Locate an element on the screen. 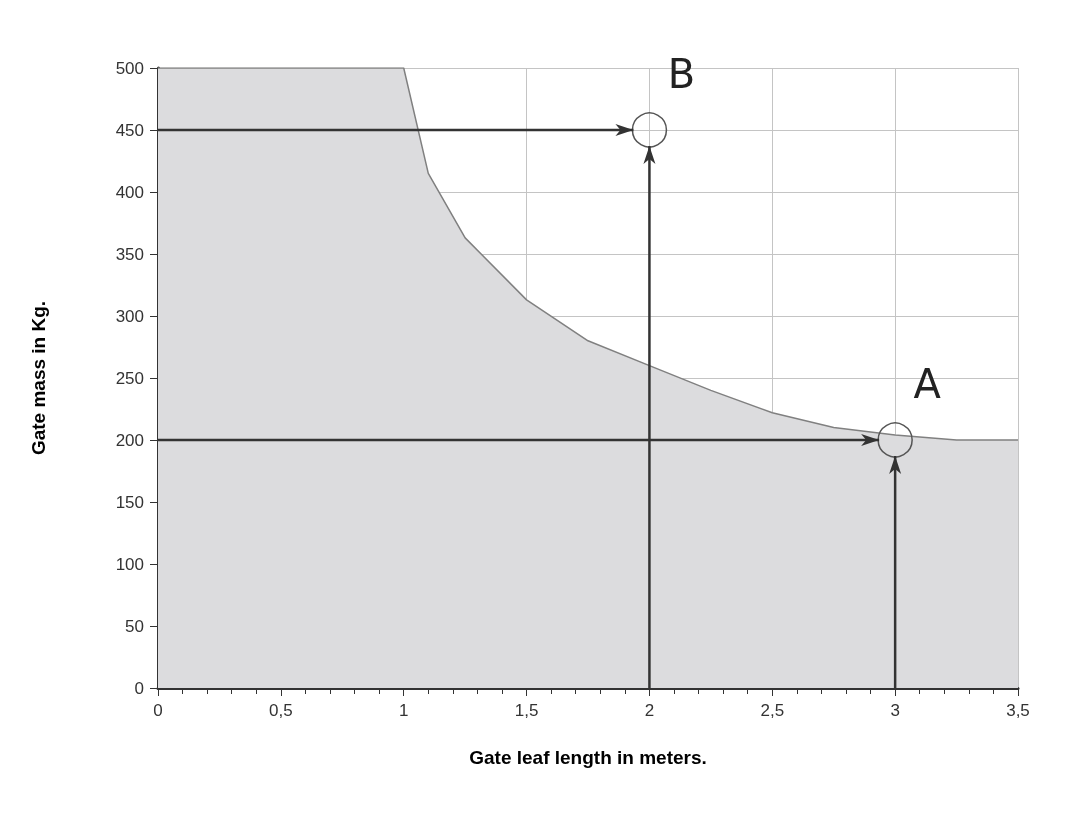  y-tick-label: 200 is located at coordinates (129, 440).